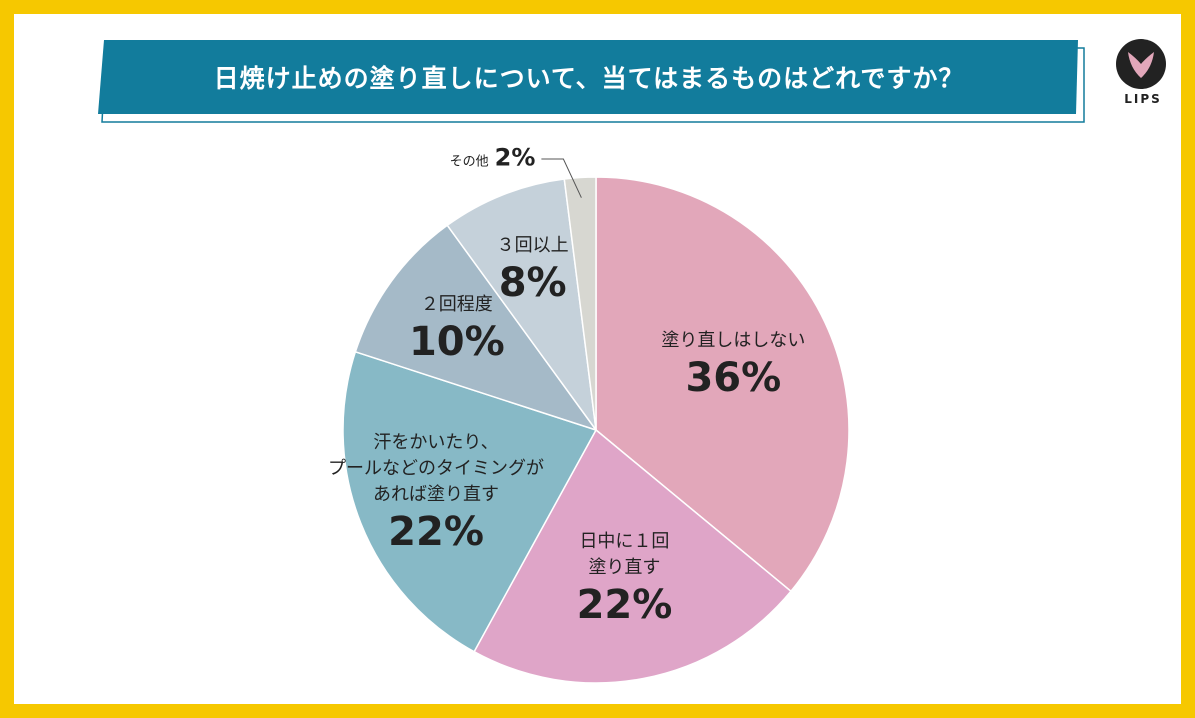 The width and height of the screenshot is (1195, 718). I want to click on chart-title: 日焼け止めの塗り直しについて、当てはまるものはどれですか？, so click(589, 78).